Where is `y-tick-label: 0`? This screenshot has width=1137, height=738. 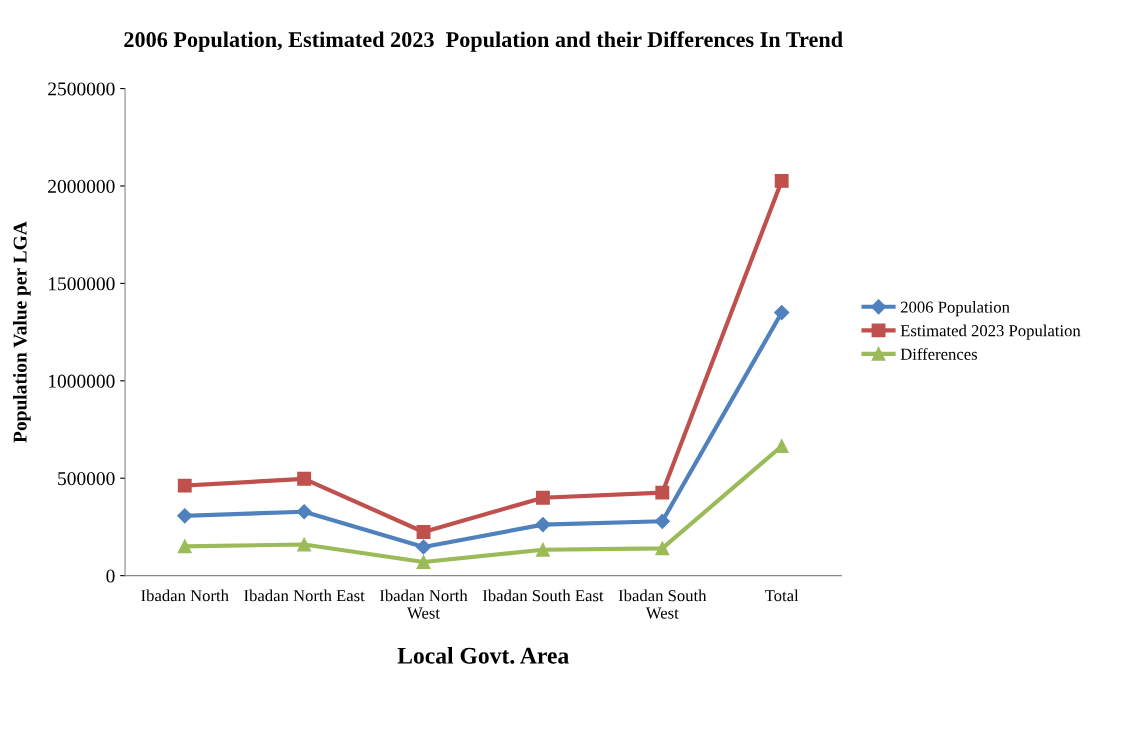 y-tick-label: 0 is located at coordinates (110, 576).